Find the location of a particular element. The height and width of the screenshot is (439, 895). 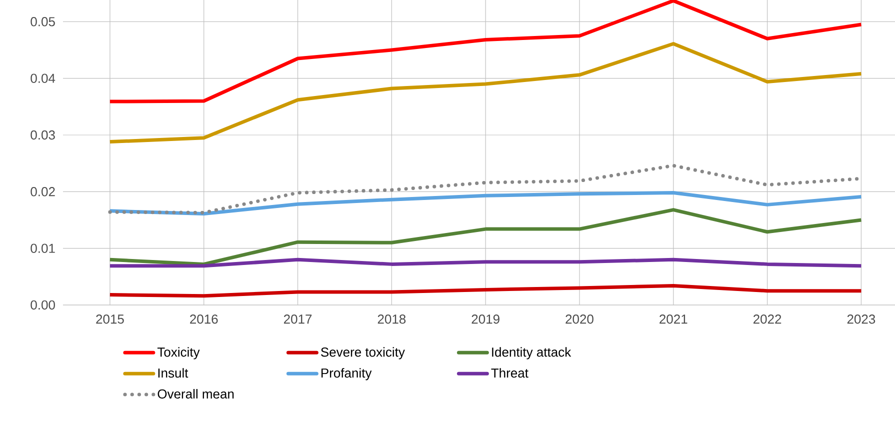

legend-label: Identity attack is located at coordinates (532, 353).